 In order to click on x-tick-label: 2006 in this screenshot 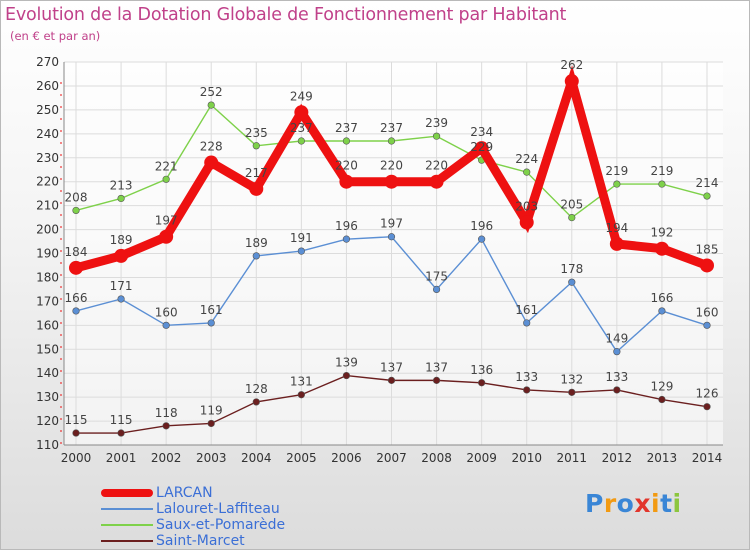, I will do `click(346, 458)`.